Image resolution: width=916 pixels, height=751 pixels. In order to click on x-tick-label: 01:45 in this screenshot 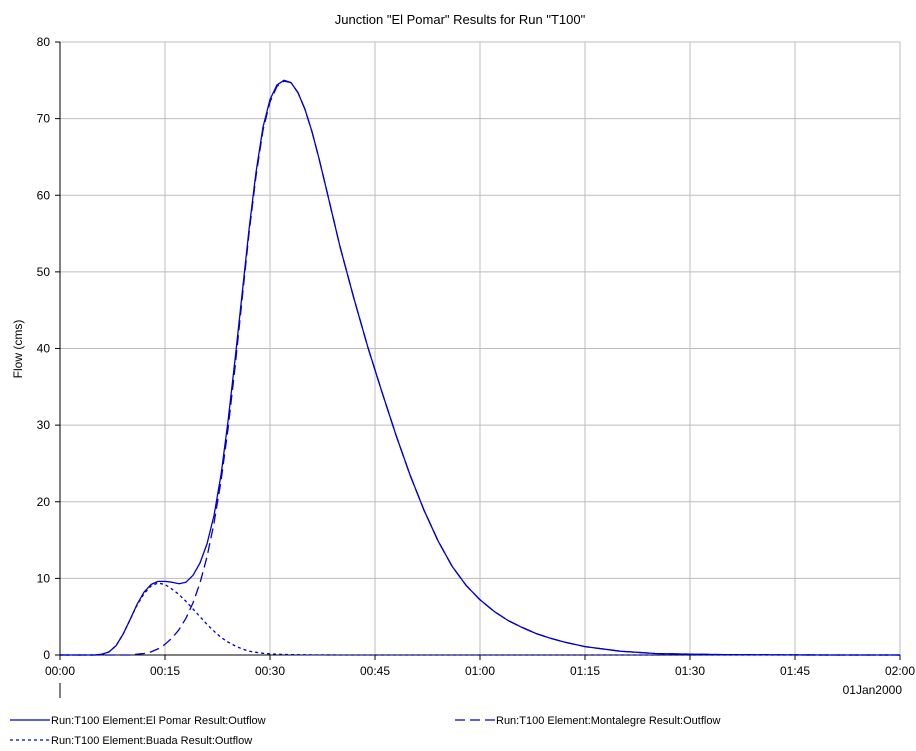, I will do `click(795, 671)`.